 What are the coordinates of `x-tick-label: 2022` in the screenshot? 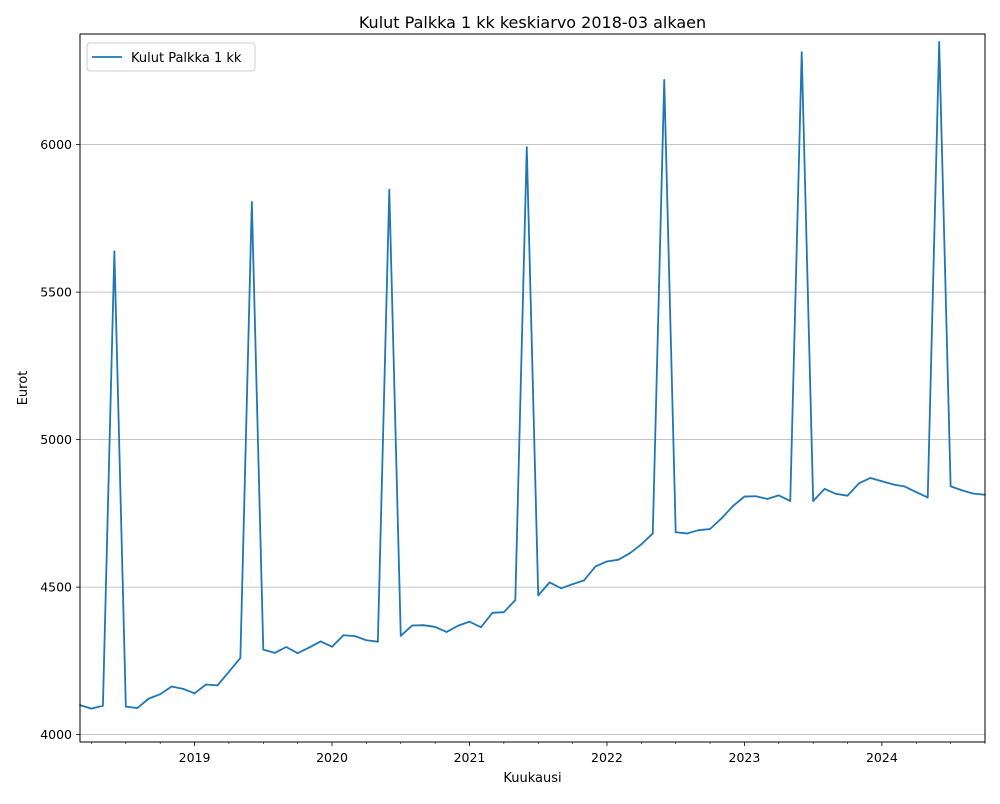 It's located at (607, 757).